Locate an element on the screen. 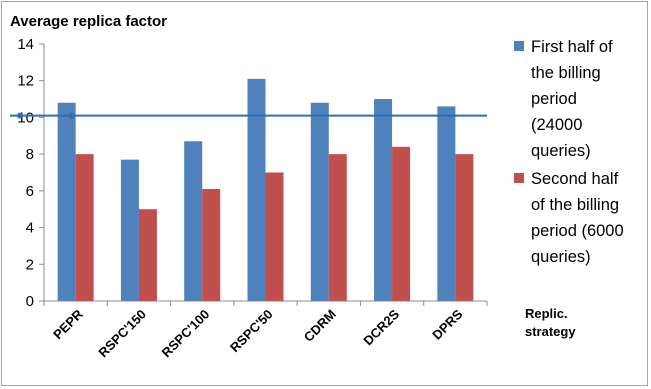 The image size is (651, 389). y-tick-label: 12 is located at coordinates (25, 81).